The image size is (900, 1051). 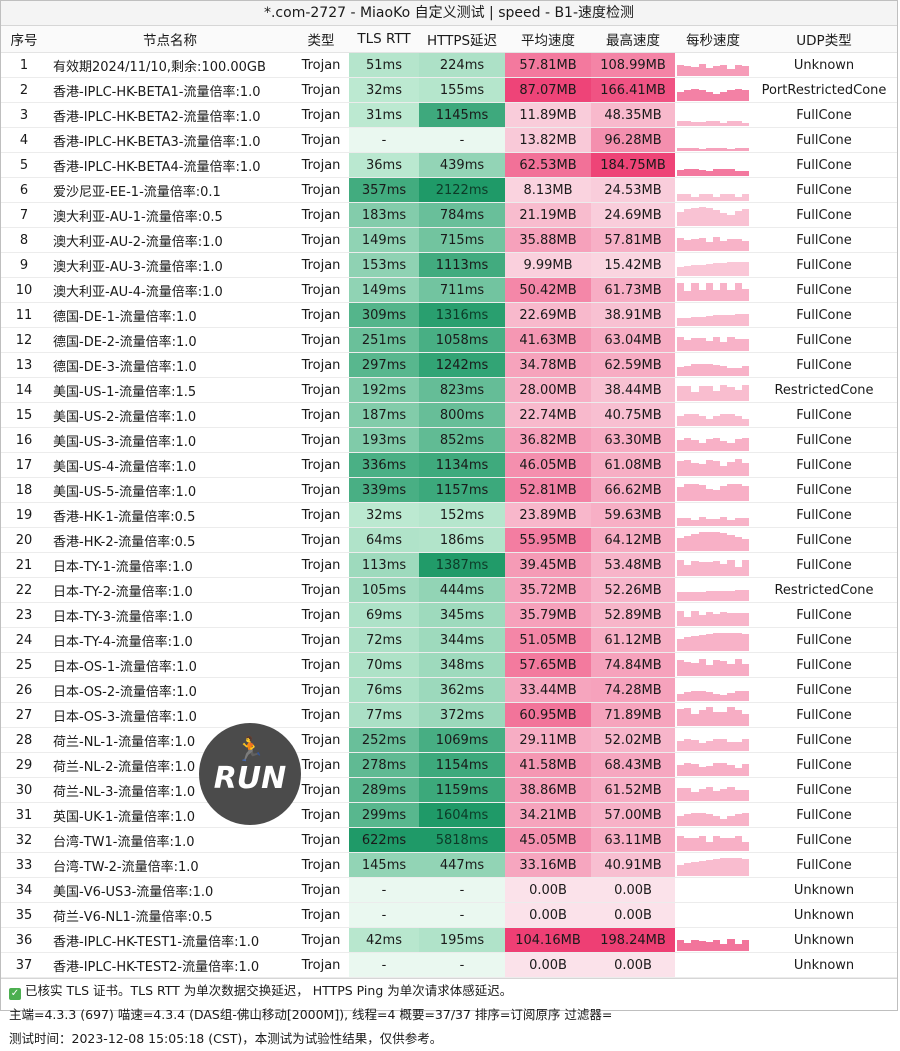 I want to click on cell-https: 1159ms, so click(x=462, y=790).